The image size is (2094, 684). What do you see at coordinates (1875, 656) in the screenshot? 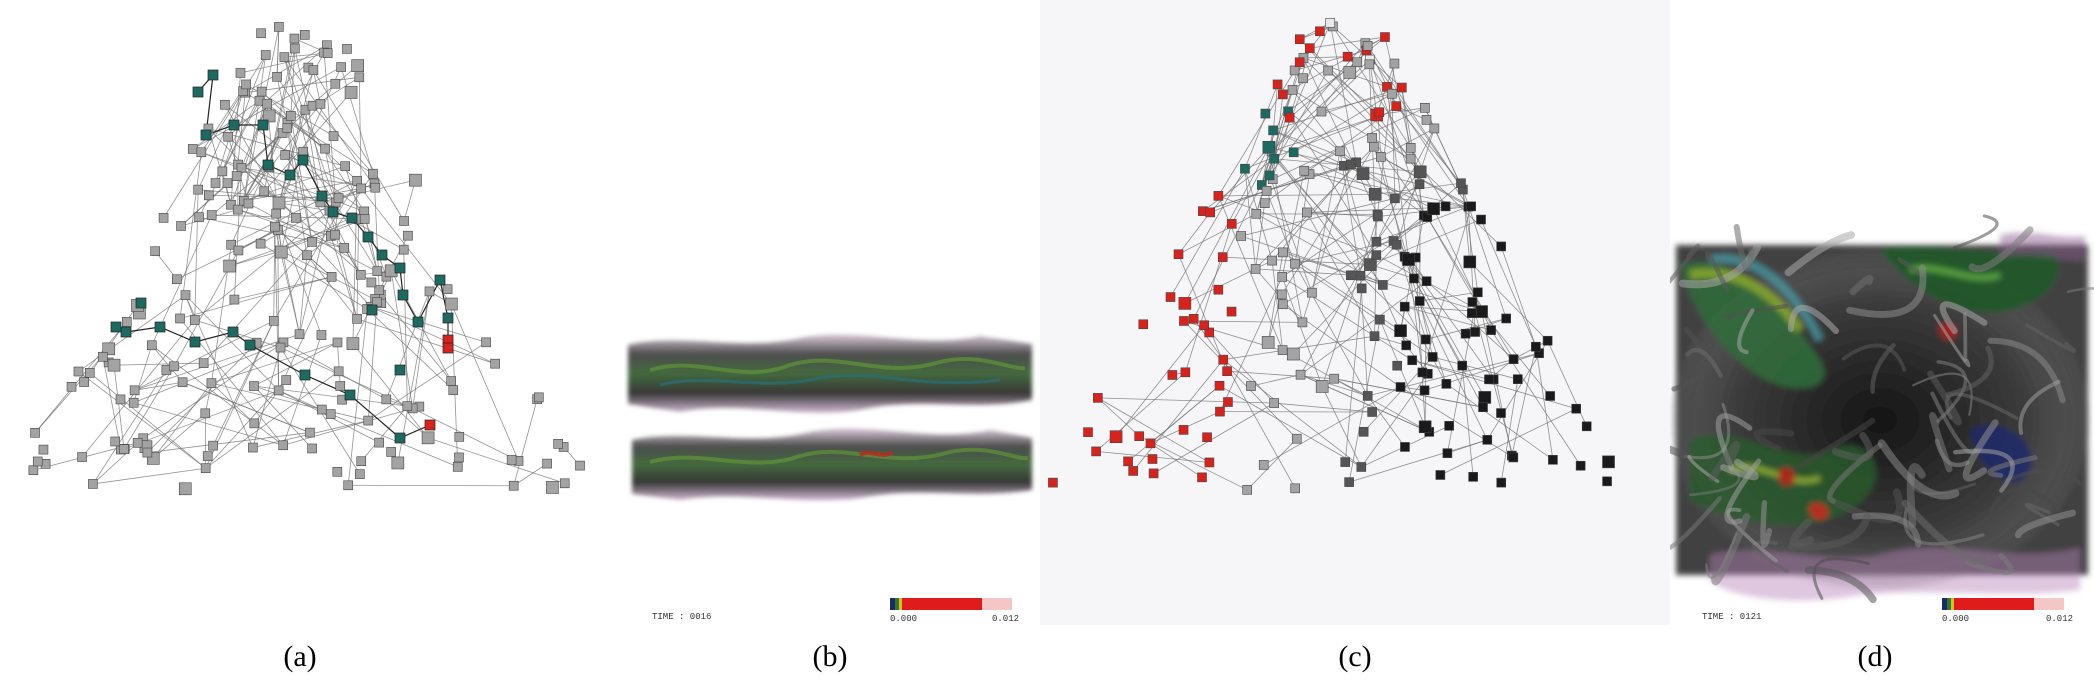
I see `caption-d: (d)` at bounding box center [1875, 656].